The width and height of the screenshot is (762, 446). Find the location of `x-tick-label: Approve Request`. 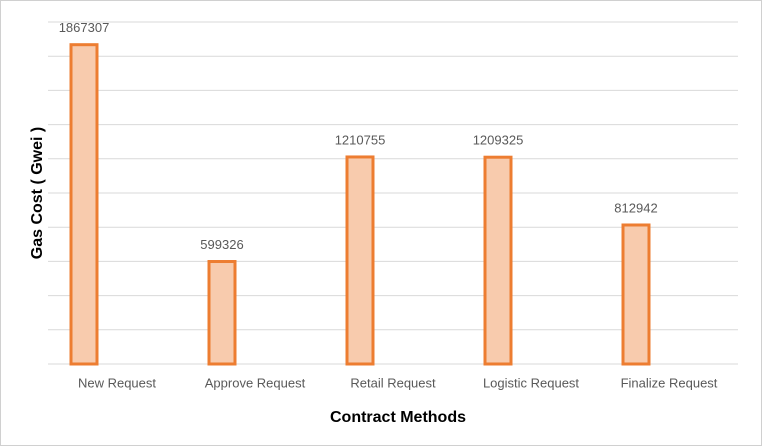

x-tick-label: Approve Request is located at coordinates (255, 382).